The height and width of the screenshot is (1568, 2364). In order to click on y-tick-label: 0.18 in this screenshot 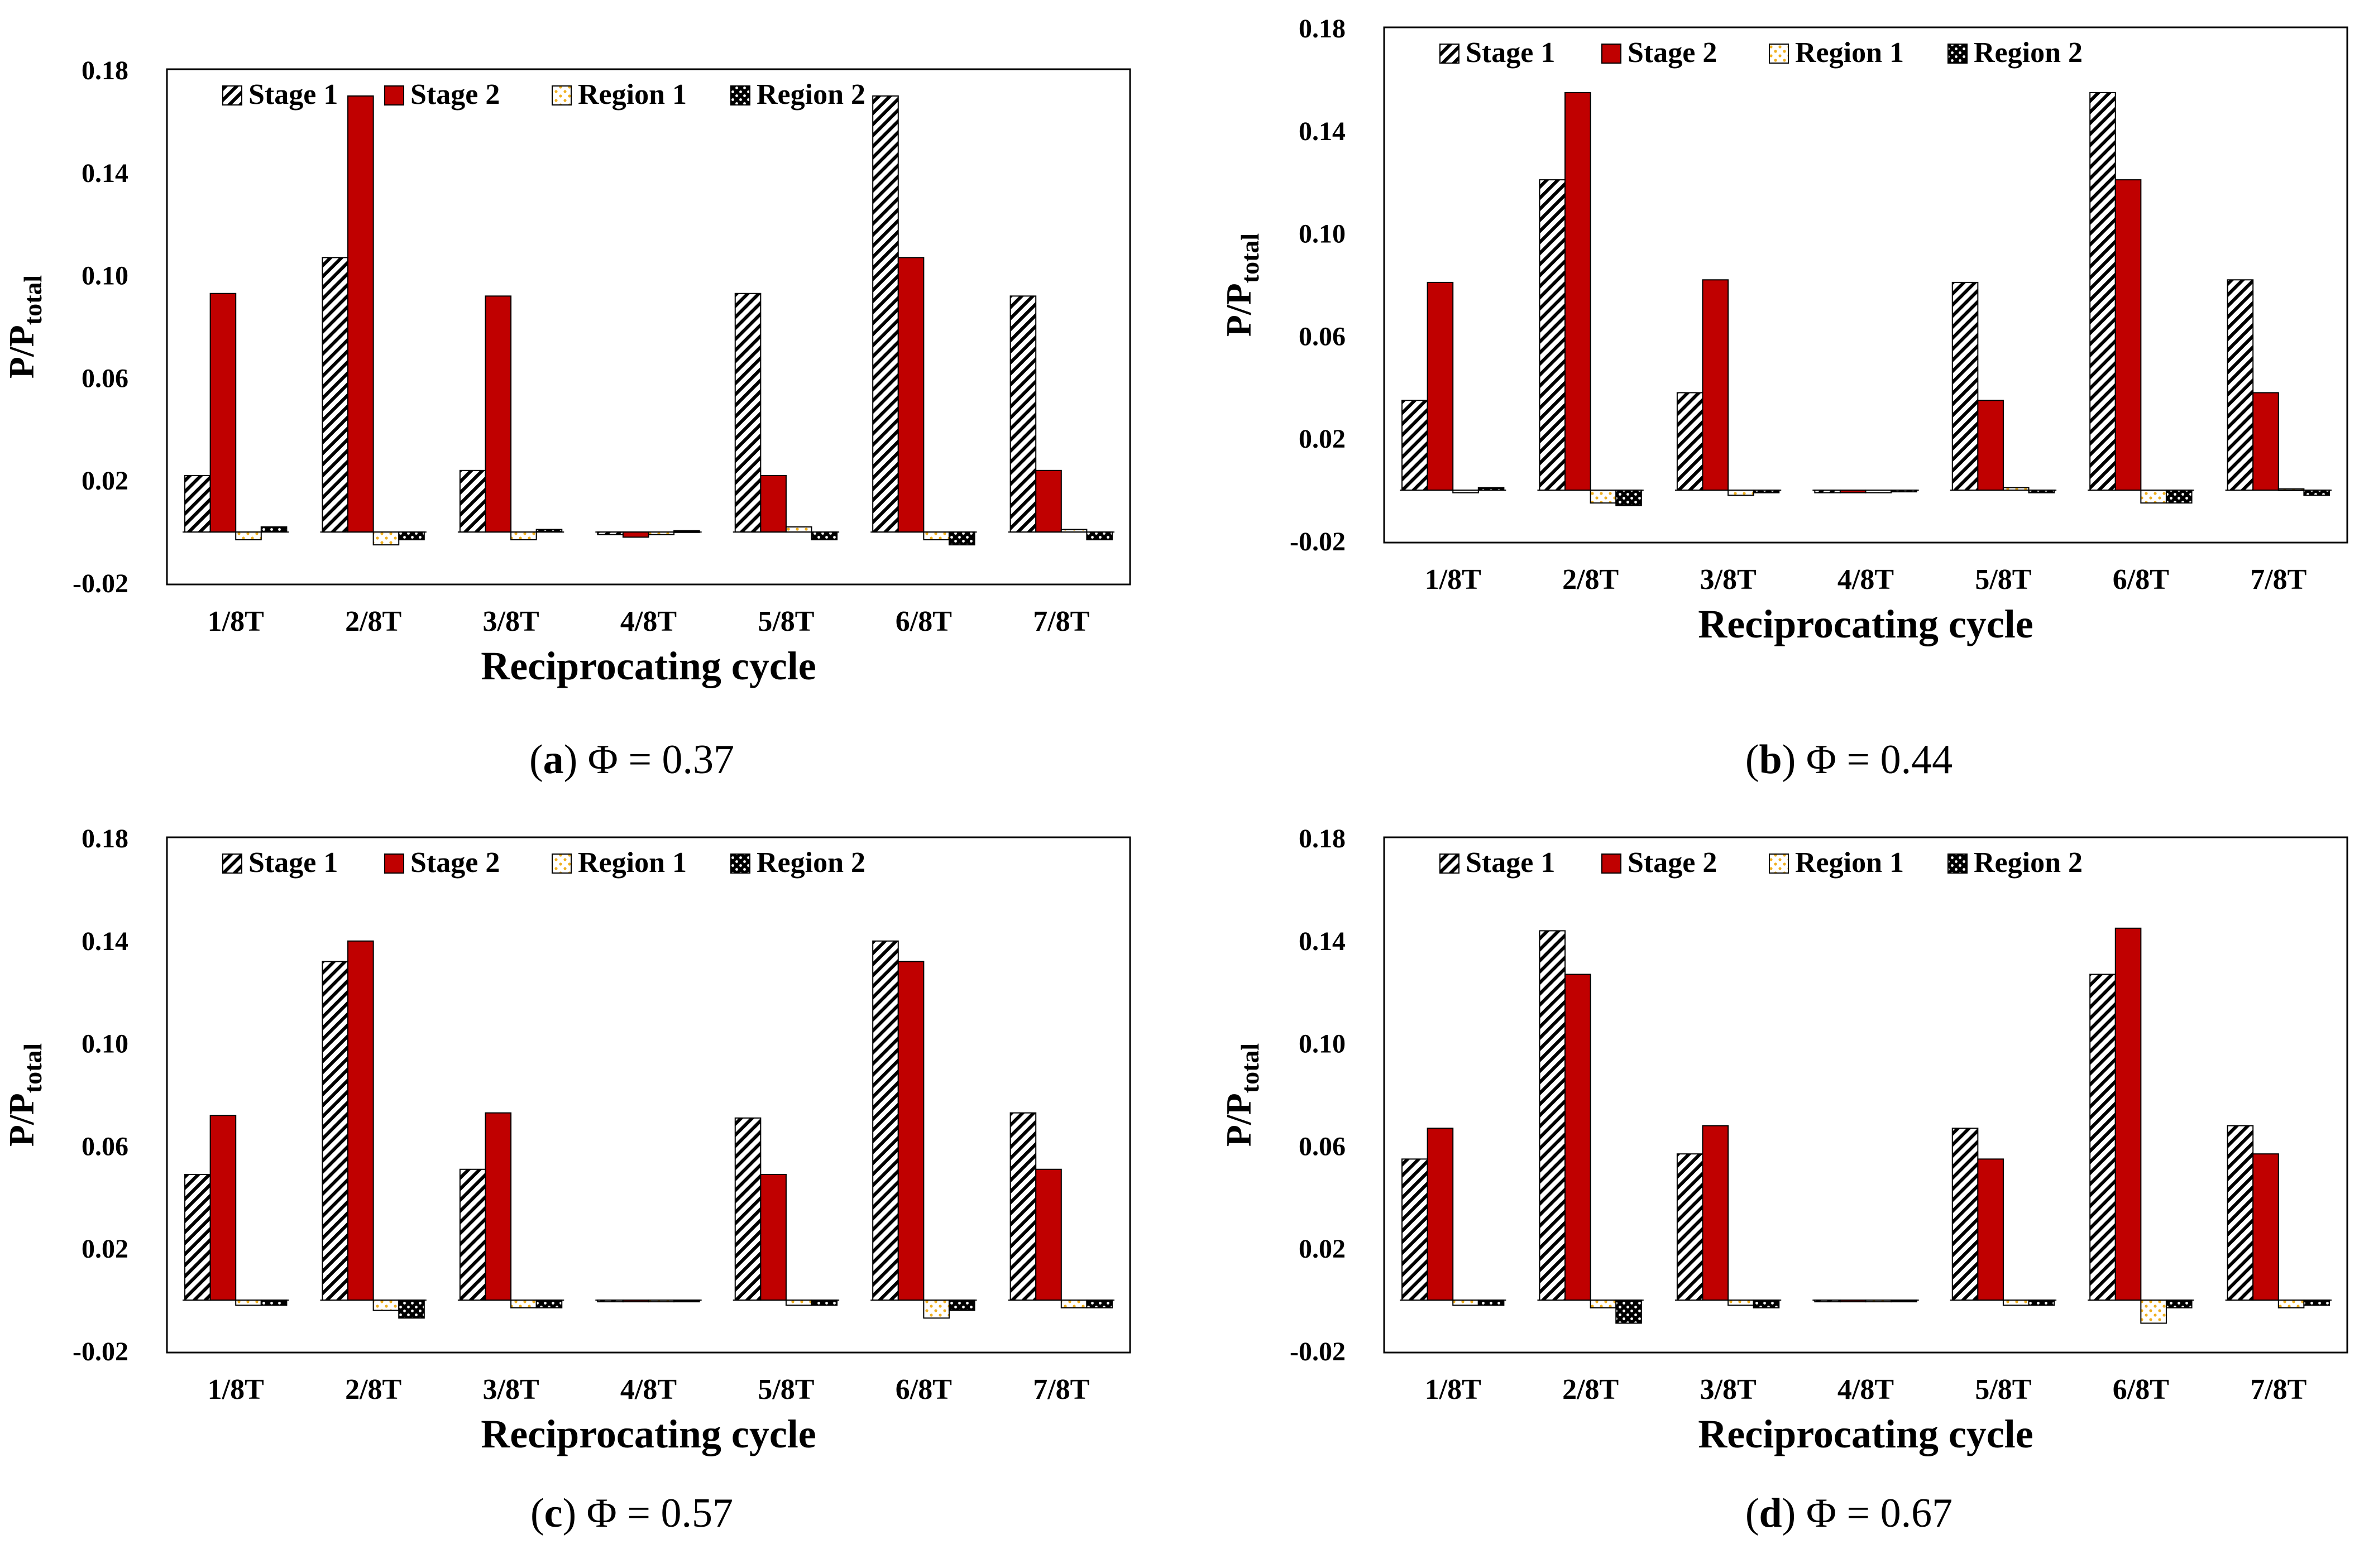, I will do `click(105, 838)`.